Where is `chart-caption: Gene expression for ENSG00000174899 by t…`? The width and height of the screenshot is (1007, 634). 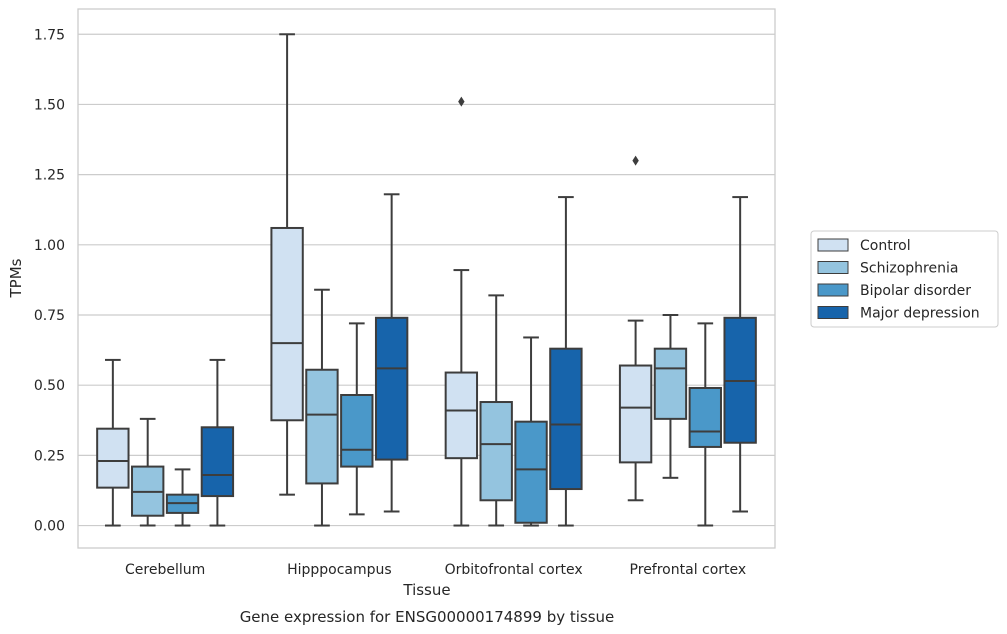
chart-caption: Gene expression for ENSG00000174899 by t… is located at coordinates (427, 617).